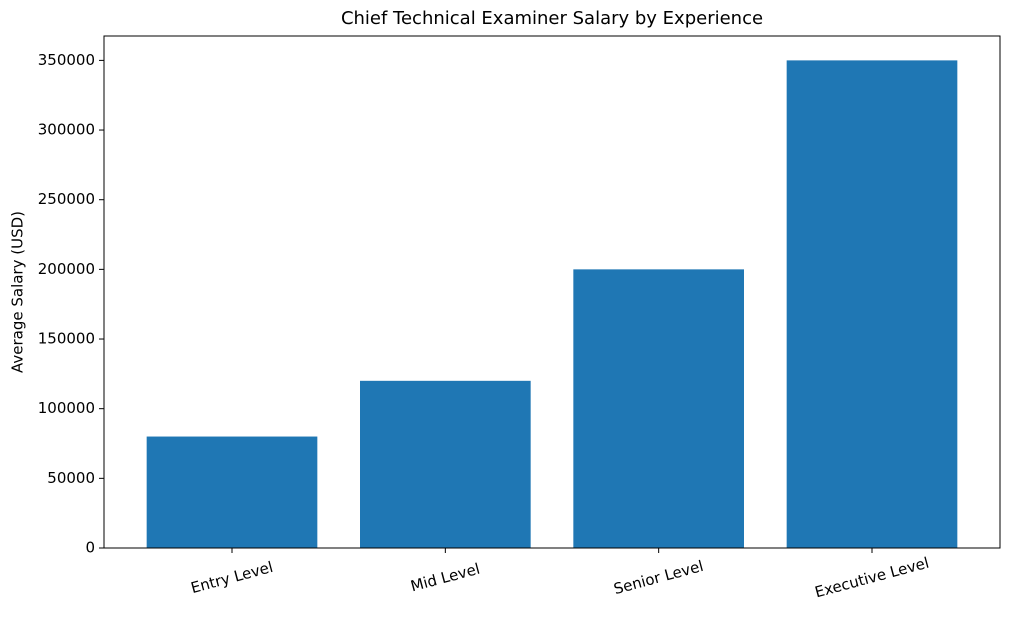 The height and width of the screenshot is (619, 1024). I want to click on y-tick-label: 250000, so click(66, 199).